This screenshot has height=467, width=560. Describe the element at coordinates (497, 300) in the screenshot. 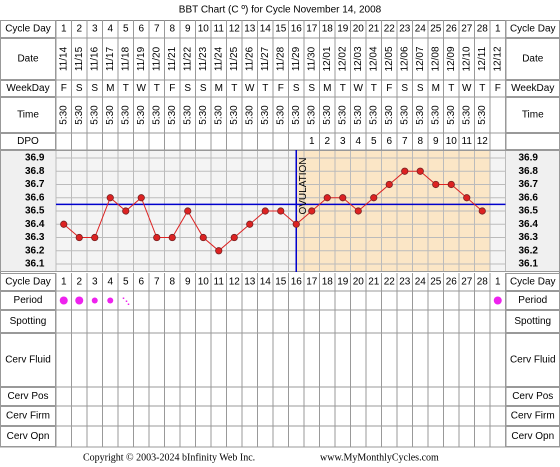

I see `period-dot` at that location.